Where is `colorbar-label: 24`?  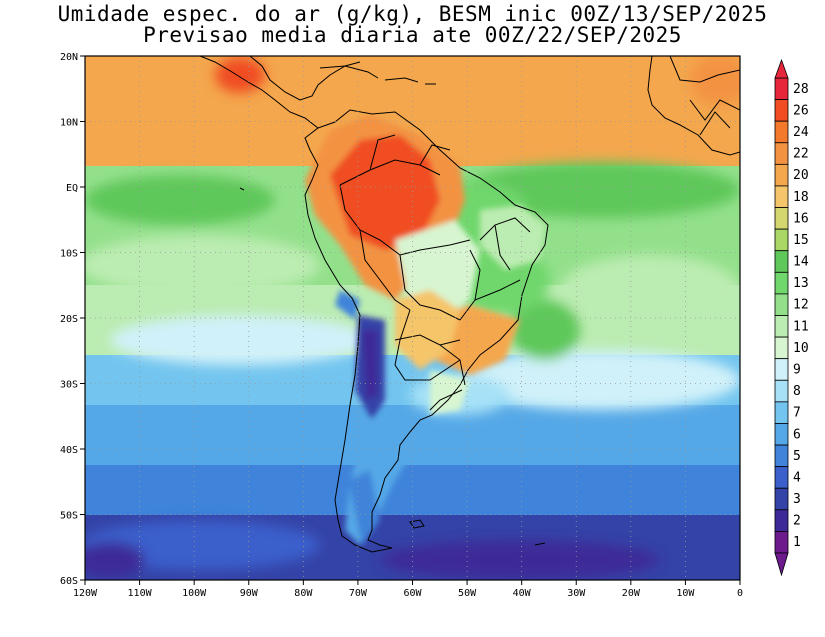 colorbar-label: 24 is located at coordinates (801, 132).